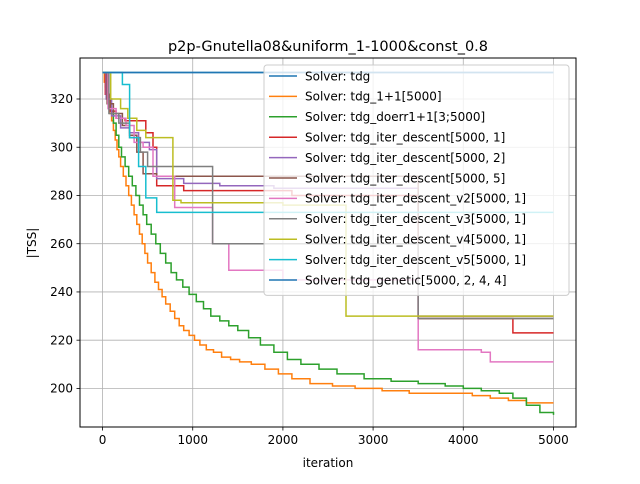 This screenshot has height=484, width=640. What do you see at coordinates (405, 158) in the screenshot?
I see `legend-label-4: Solver: tdg_iter_descent[5000, 2]` at bounding box center [405, 158].